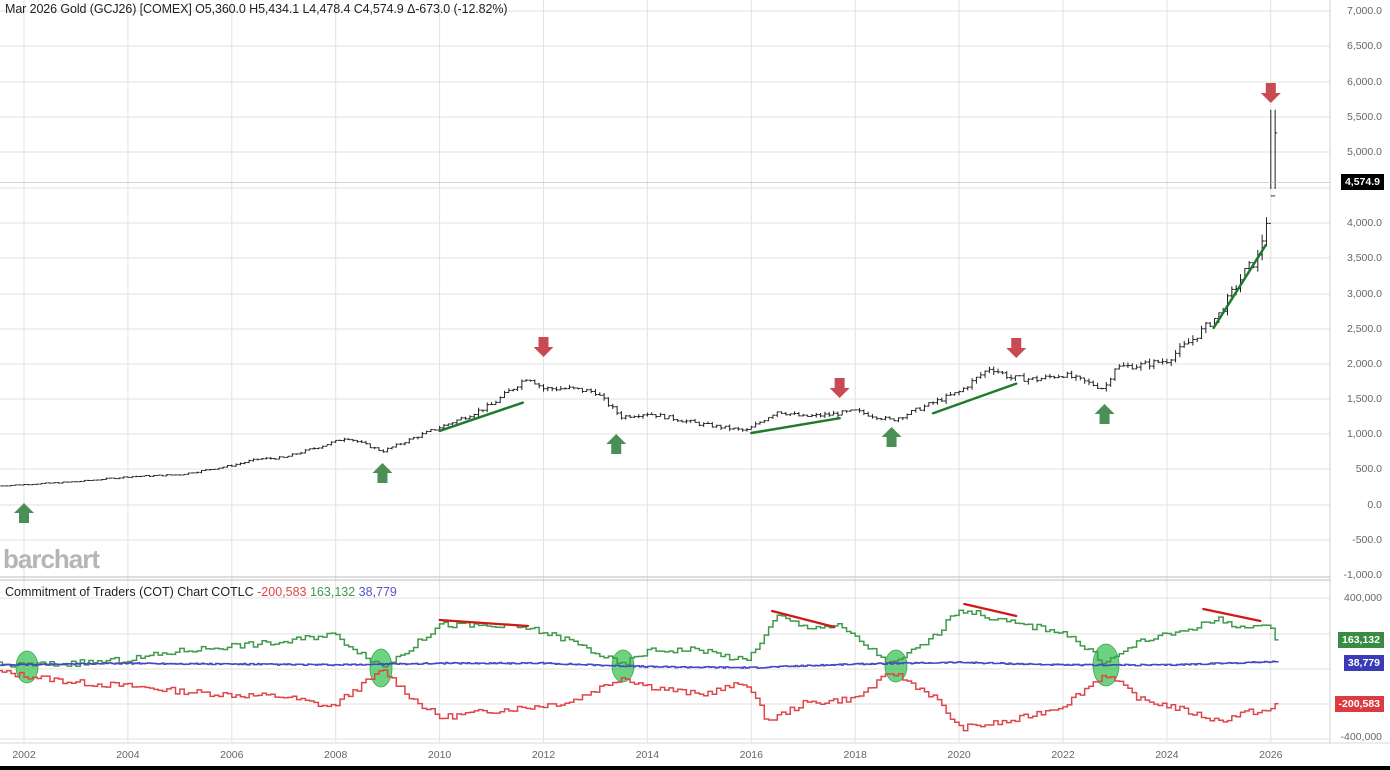 This screenshot has height=770, width=1390. What do you see at coordinates (647, 755) in the screenshot?
I see `time-axis-label: 2014` at bounding box center [647, 755].